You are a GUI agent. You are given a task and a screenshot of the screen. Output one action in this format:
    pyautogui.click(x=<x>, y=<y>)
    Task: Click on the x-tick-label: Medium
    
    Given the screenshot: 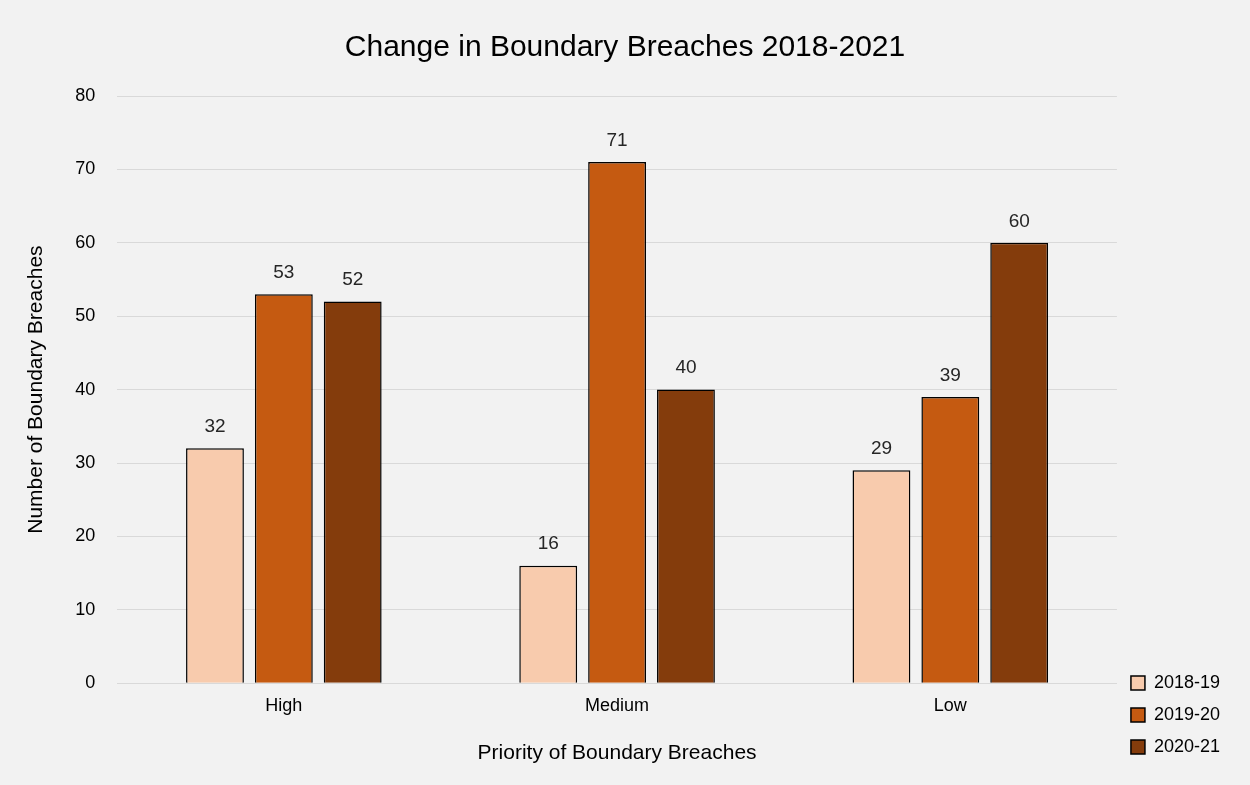 What is the action you would take?
    pyautogui.click(x=617, y=704)
    